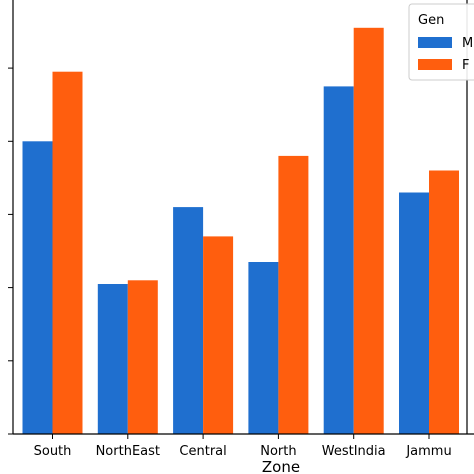 This screenshot has width=474, height=474. Describe the element at coordinates (37, 288) in the screenshot. I see `bar-south-m` at that location.